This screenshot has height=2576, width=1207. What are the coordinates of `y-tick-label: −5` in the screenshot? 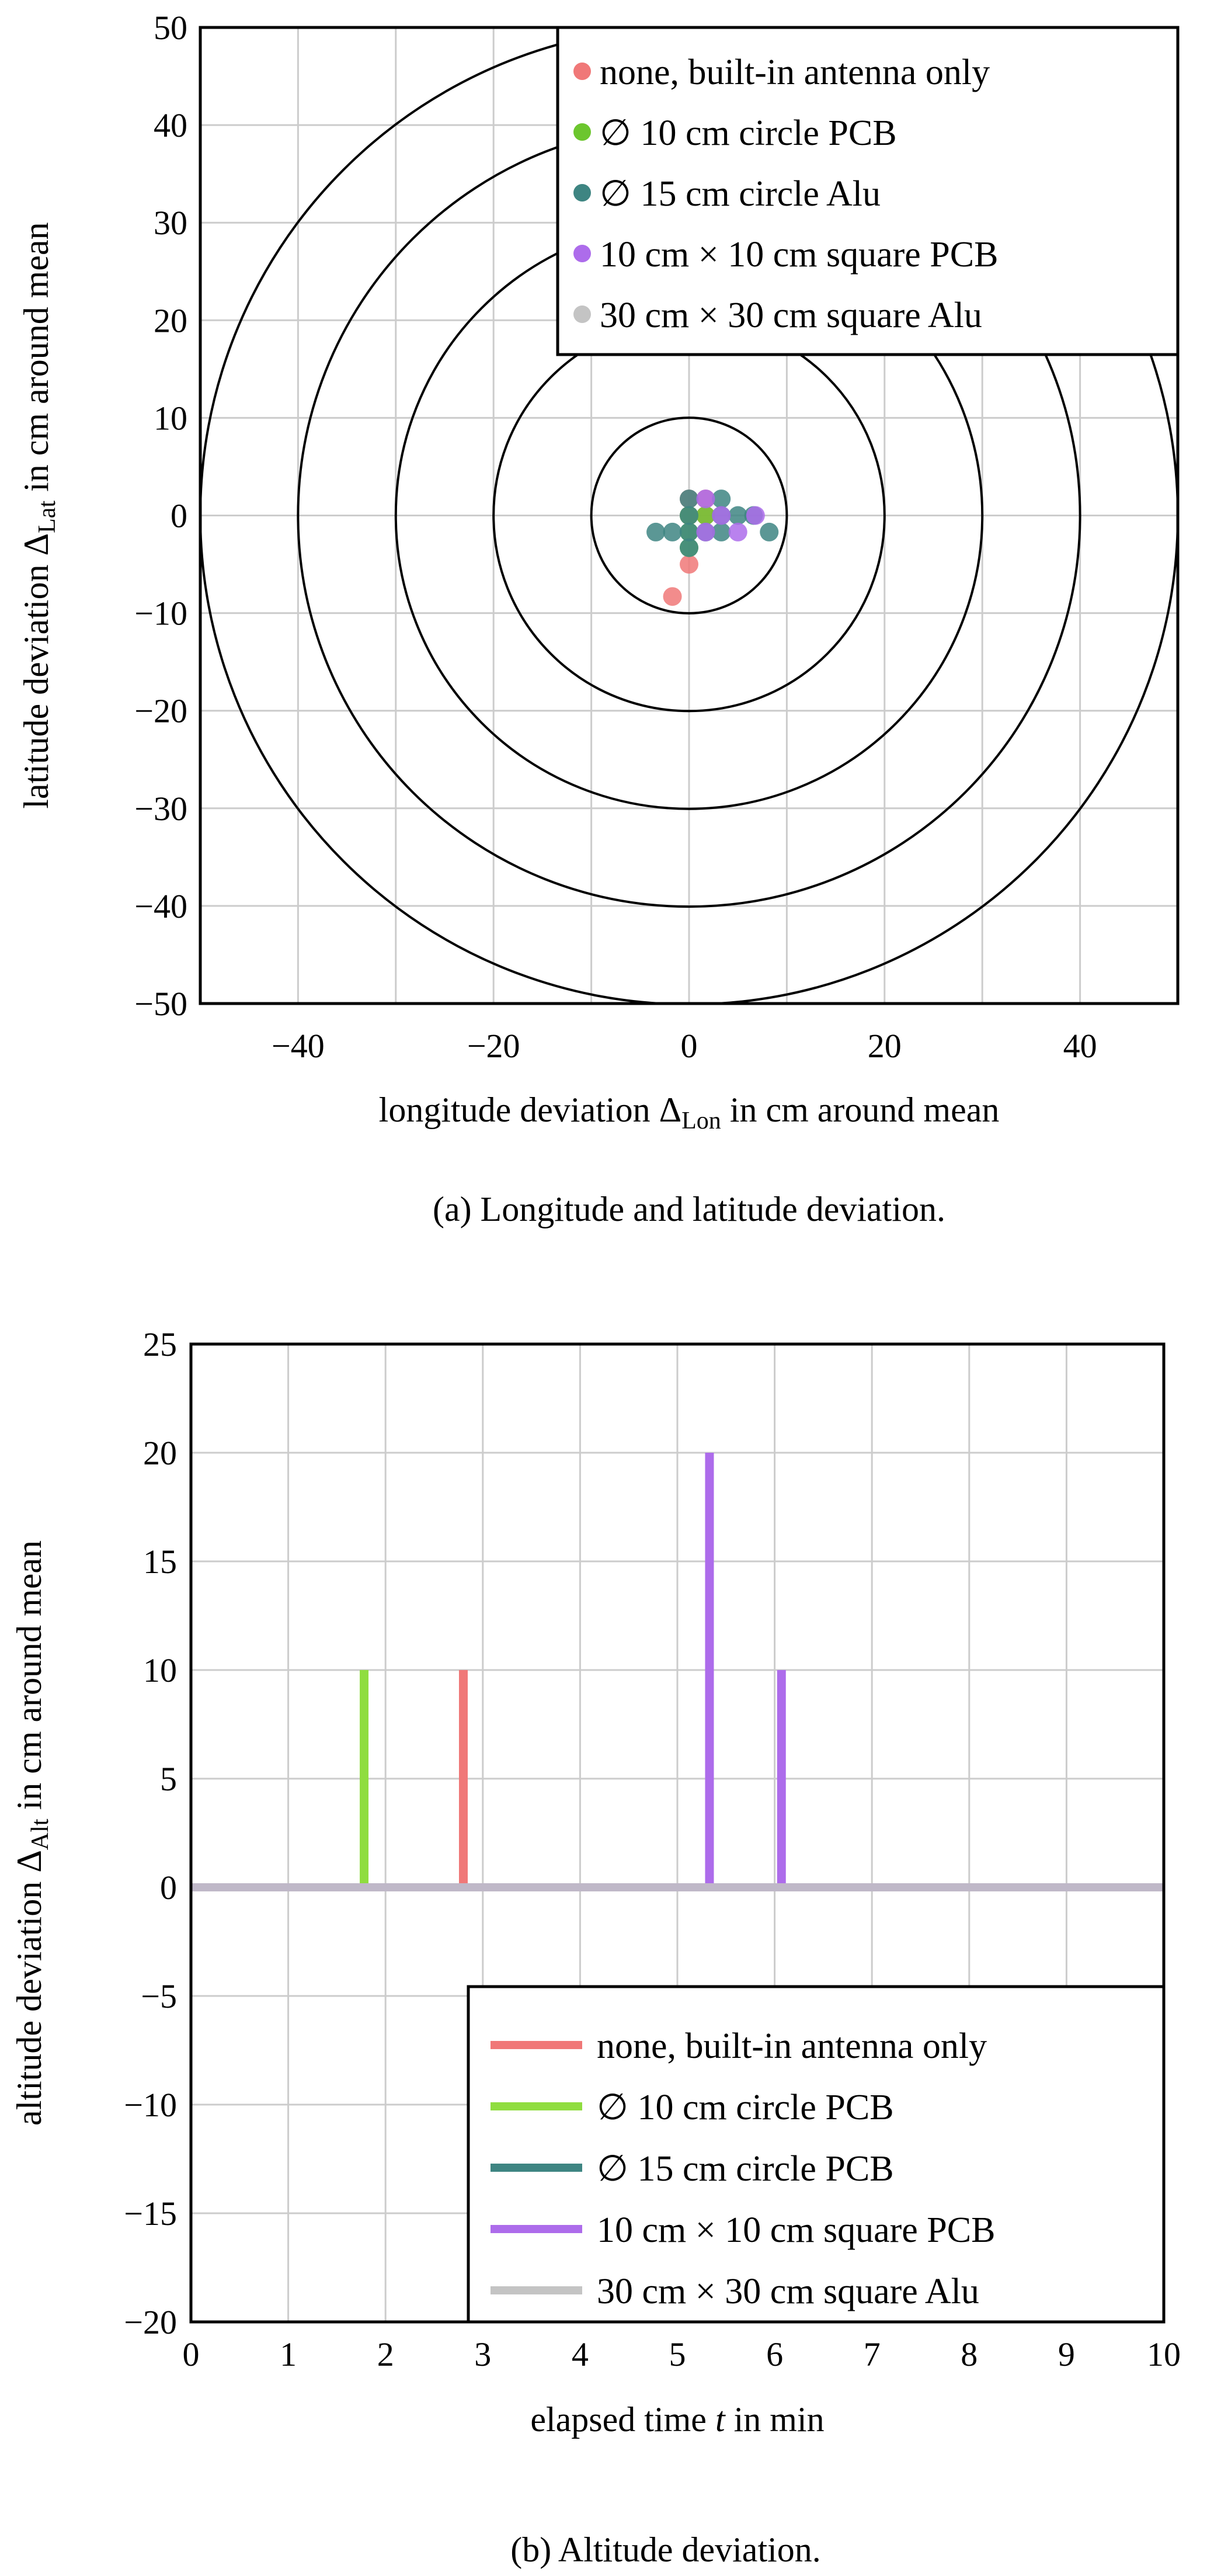 It's located at (159, 1996).